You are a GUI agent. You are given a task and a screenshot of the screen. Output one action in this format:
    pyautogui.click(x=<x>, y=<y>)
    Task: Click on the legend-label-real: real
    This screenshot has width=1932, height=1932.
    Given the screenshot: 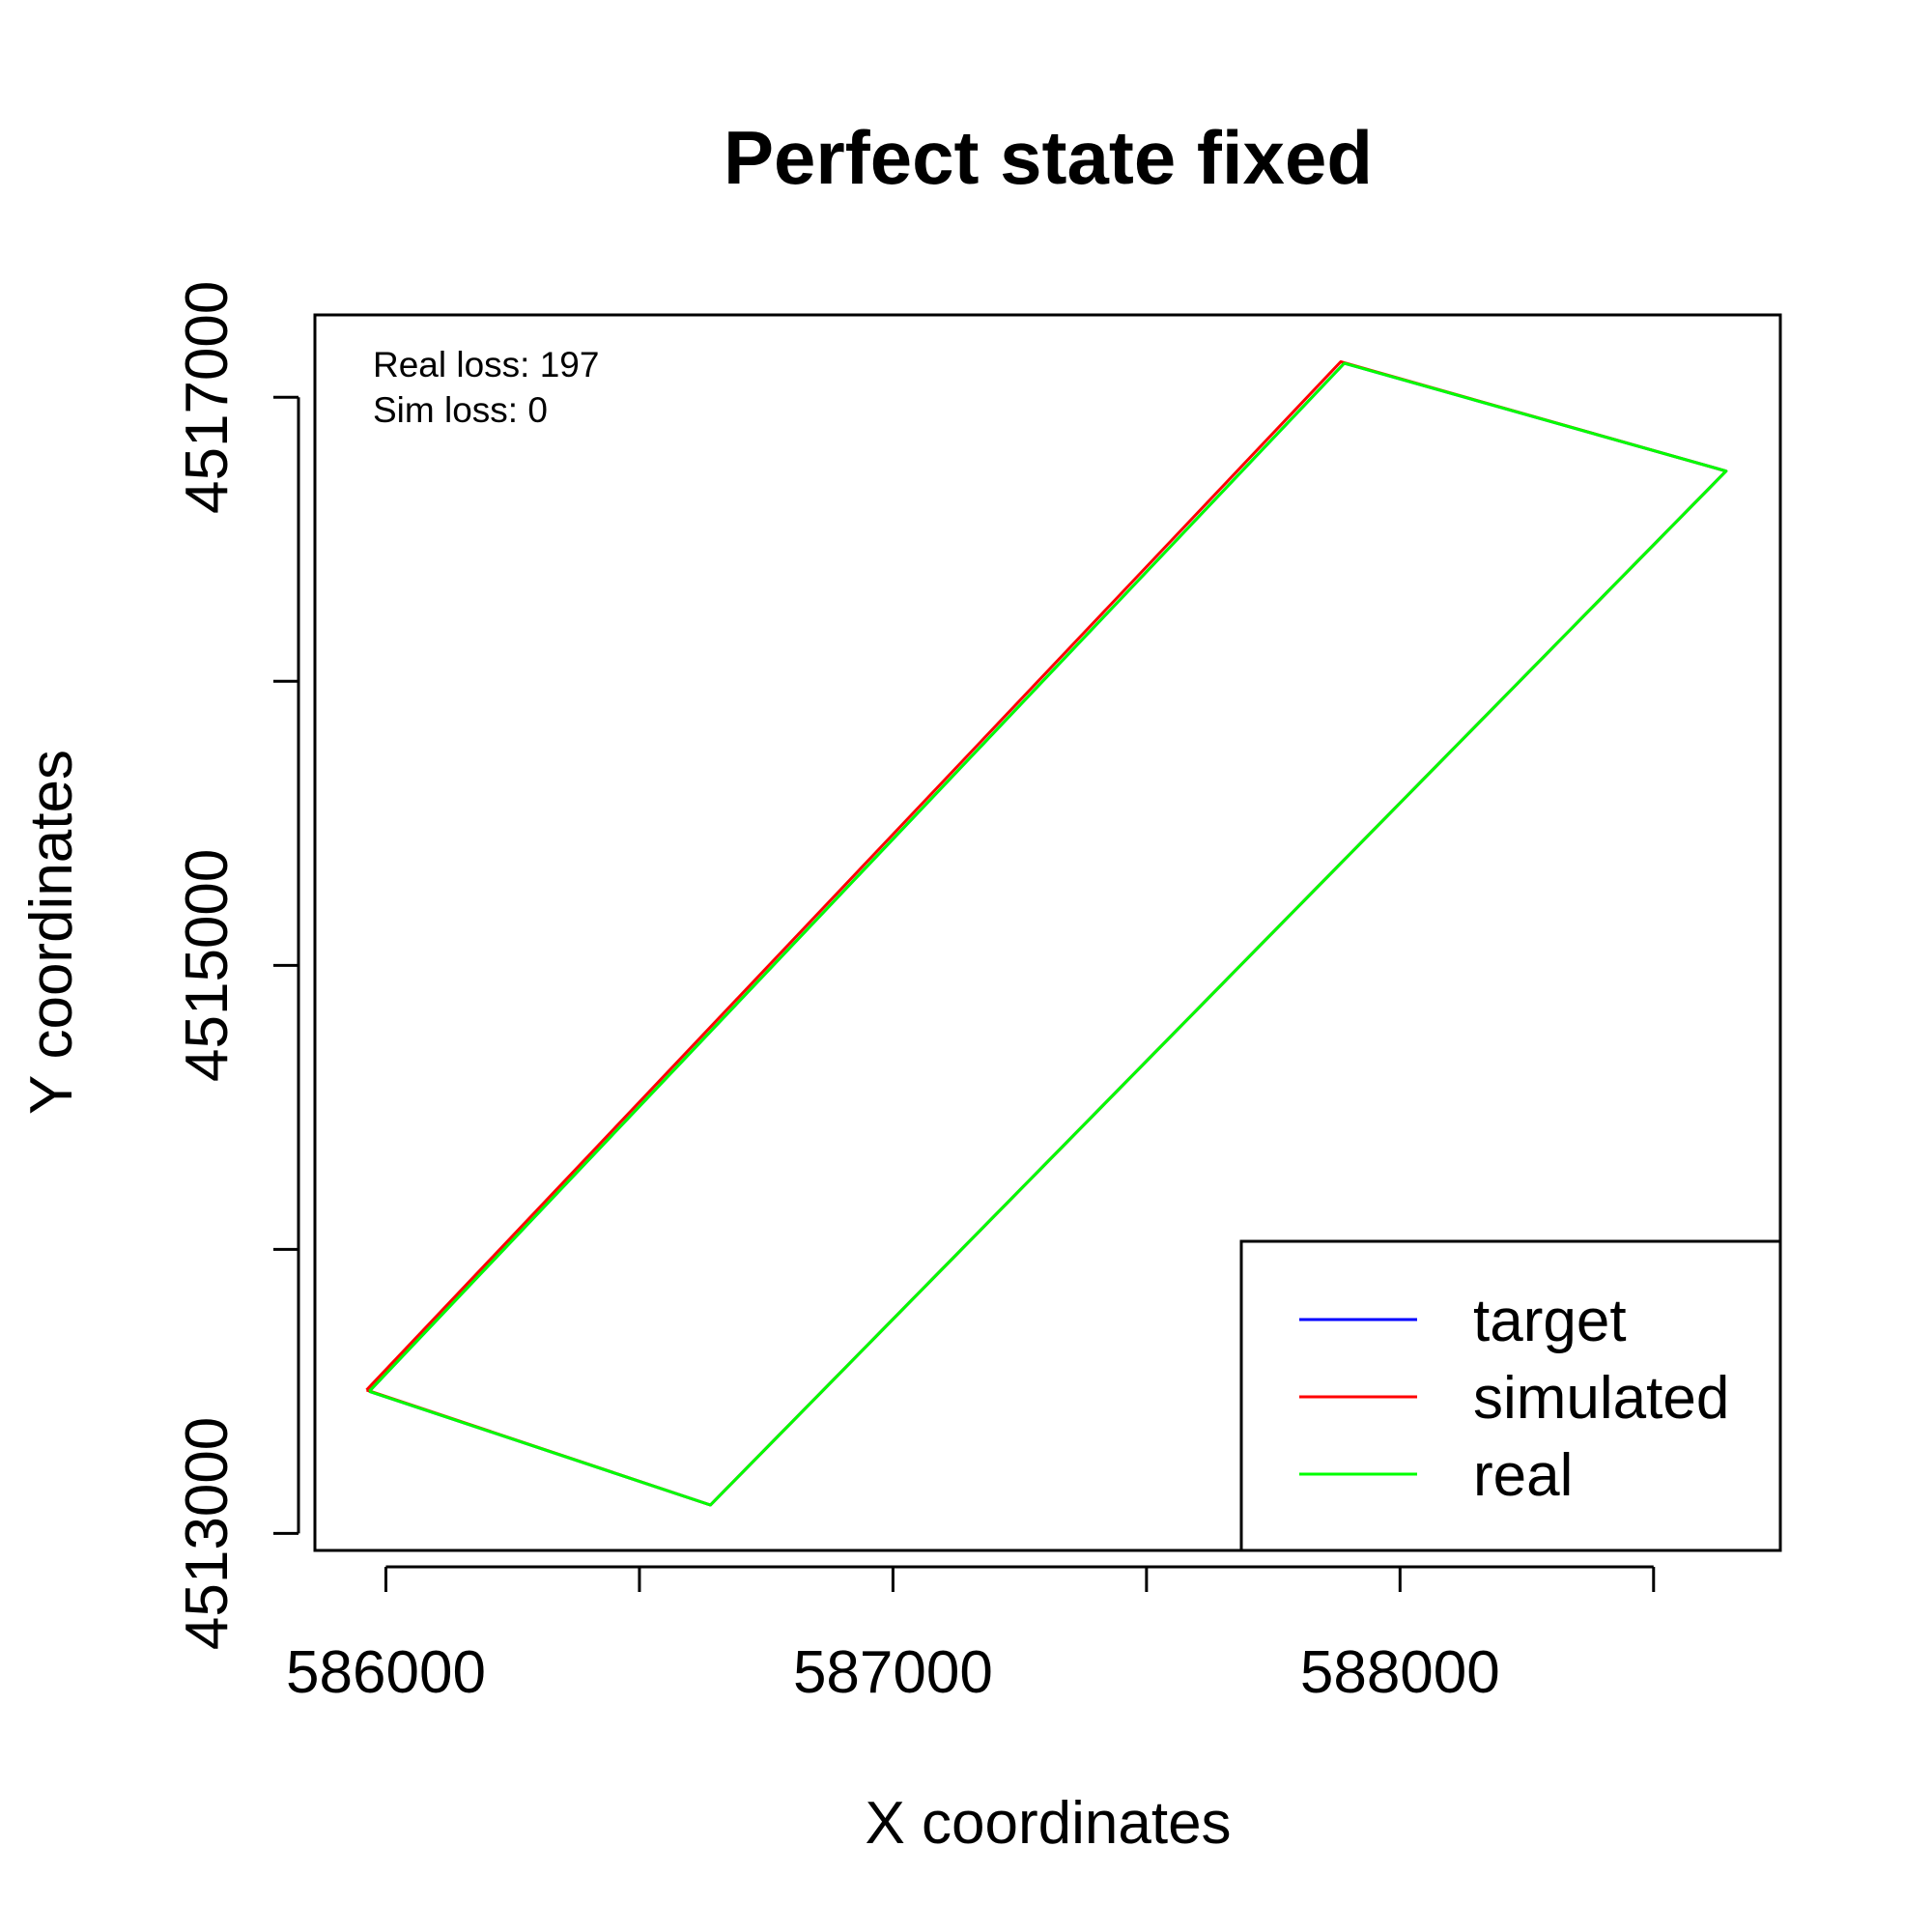 What is the action you would take?
    pyautogui.click(x=1523, y=1475)
    